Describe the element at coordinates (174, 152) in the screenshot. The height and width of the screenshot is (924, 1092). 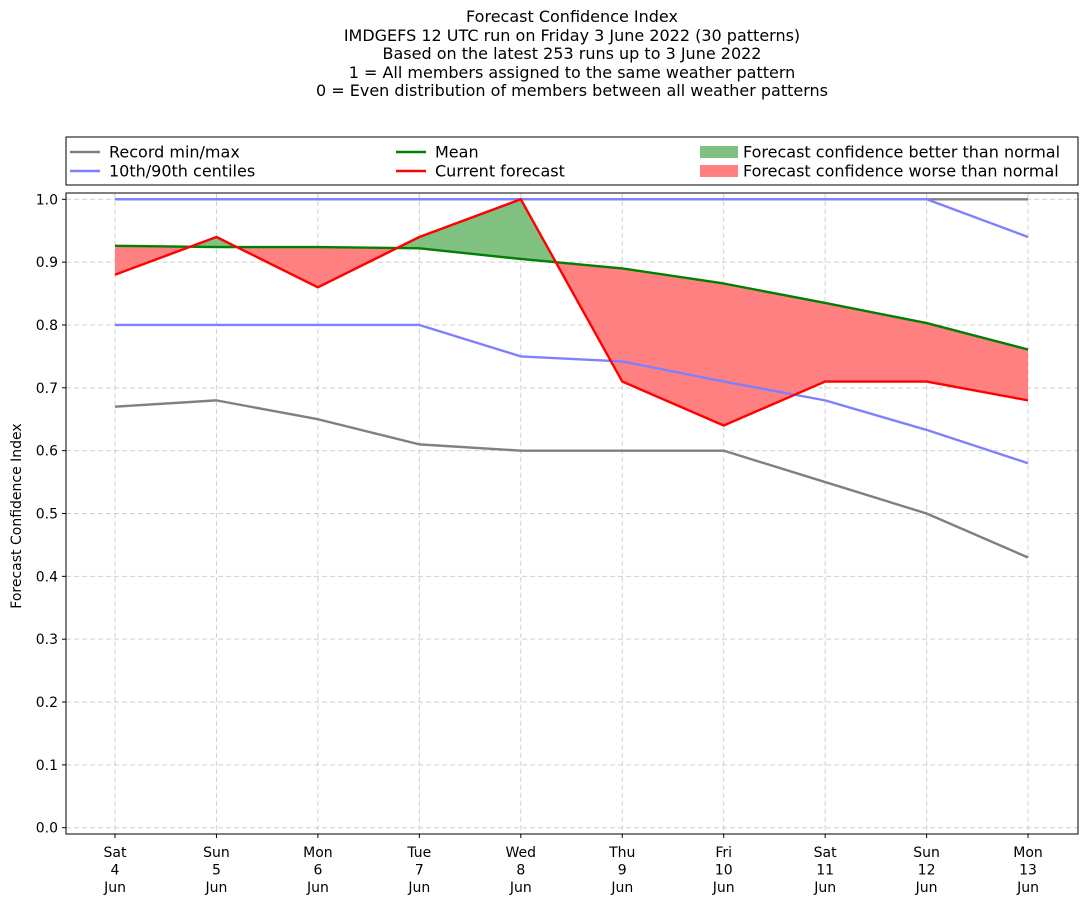
I see `legend-label: Record min/max` at that location.